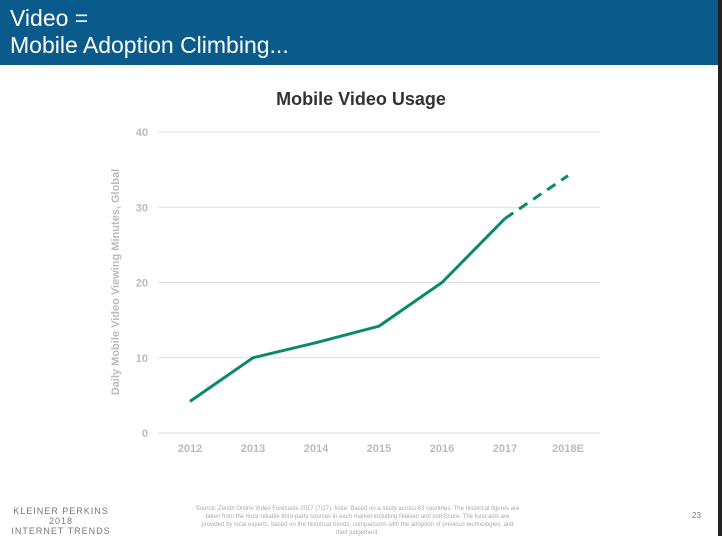  What do you see at coordinates (696, 515) in the screenshot?
I see `page-number: 23` at bounding box center [696, 515].